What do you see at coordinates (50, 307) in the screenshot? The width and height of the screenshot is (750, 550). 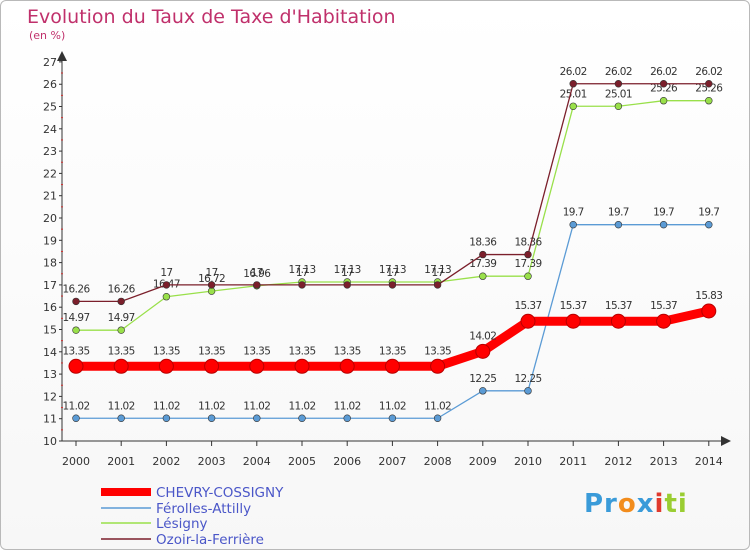 I see `y-tick-label: 16` at bounding box center [50, 307].